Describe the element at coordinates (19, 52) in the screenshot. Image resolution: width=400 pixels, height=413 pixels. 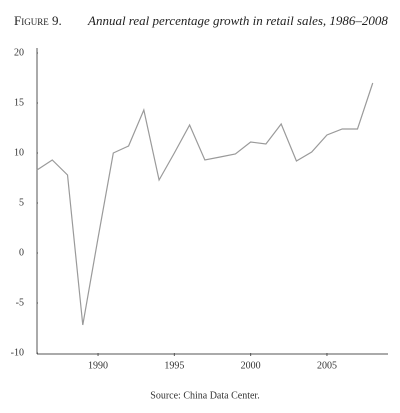
I see `y-tick-label: 20` at that location.